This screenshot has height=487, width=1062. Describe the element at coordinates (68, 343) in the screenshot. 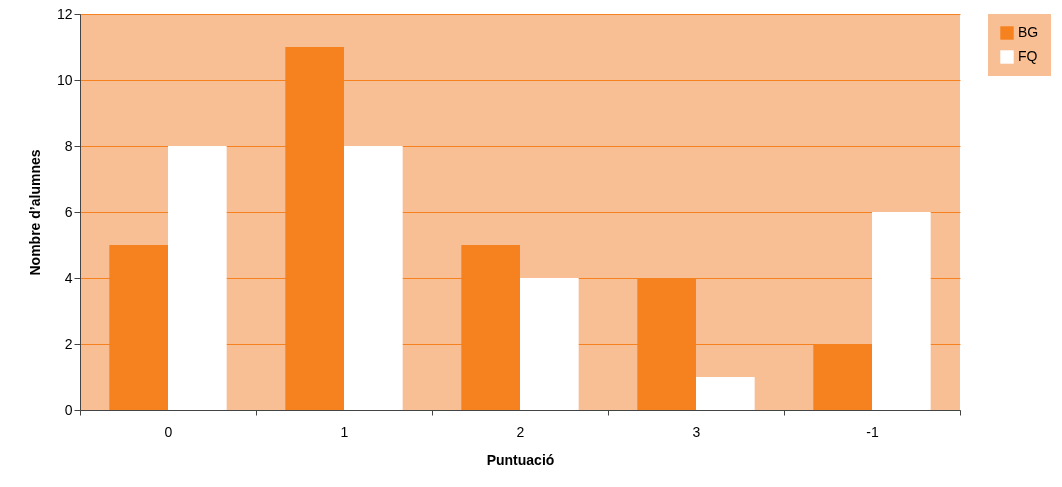

I see `y-tick-label: 2` at that location.